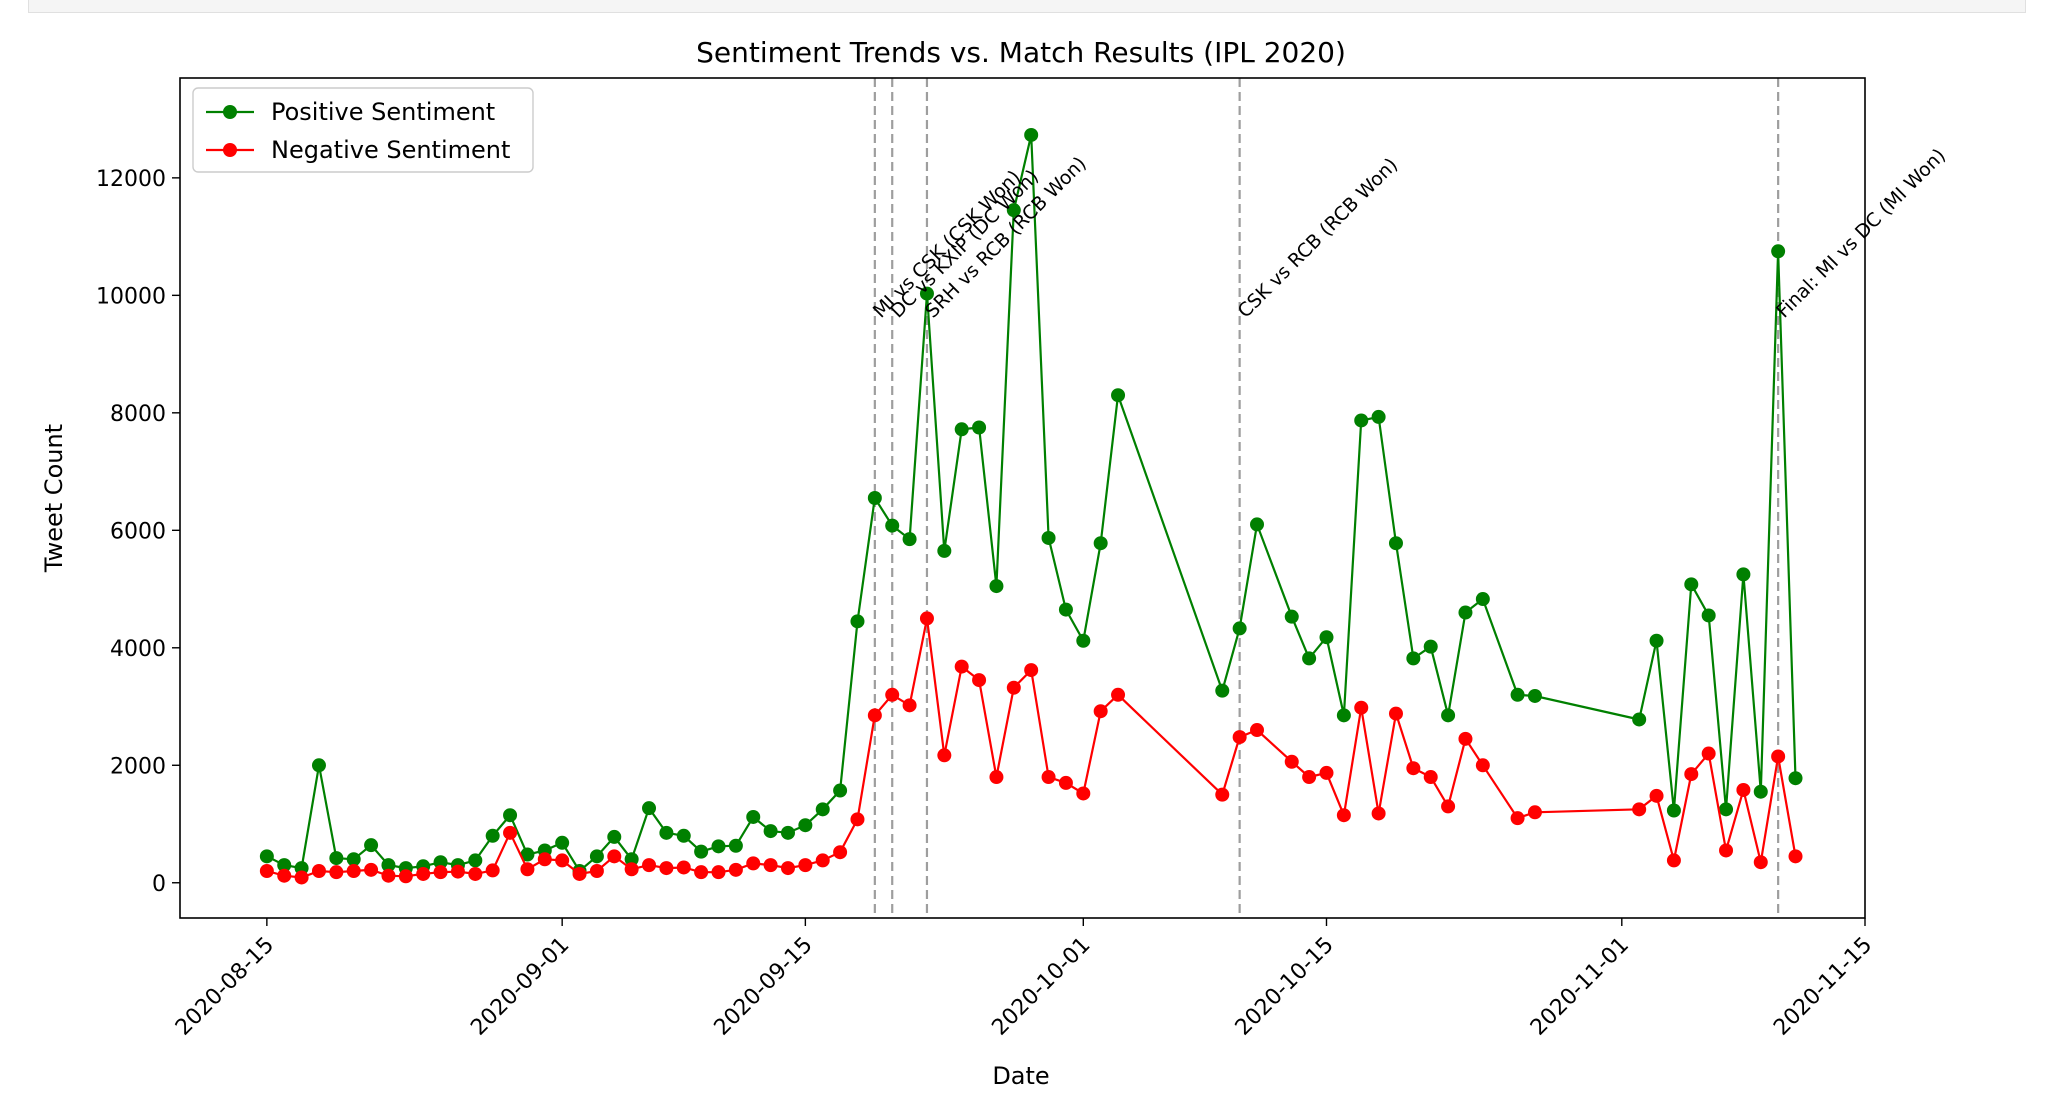 The width and height of the screenshot is (2048, 1117). I want to click on x-tick-label-0: 2020-08-15, so click(225, 987).